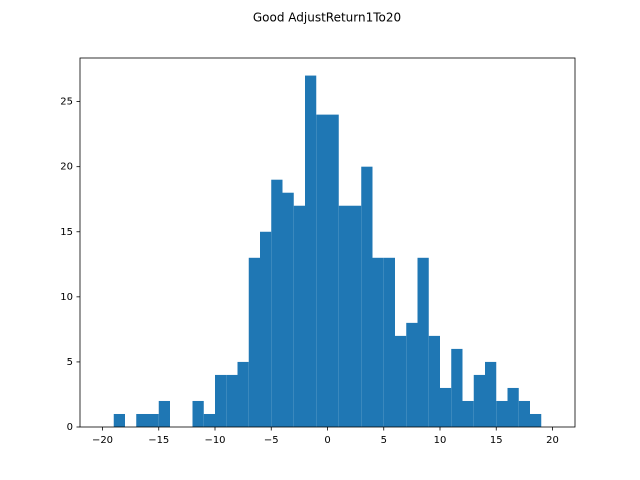  Describe the element at coordinates (496, 440) in the screenshot. I see `x-tick-label: 15` at that location.